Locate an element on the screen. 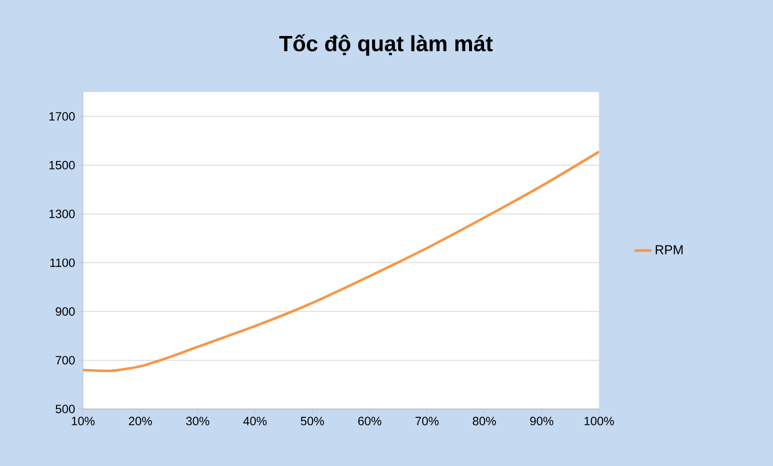 This screenshot has height=466, width=773. y-tick-label: 1700 is located at coordinates (62, 116).